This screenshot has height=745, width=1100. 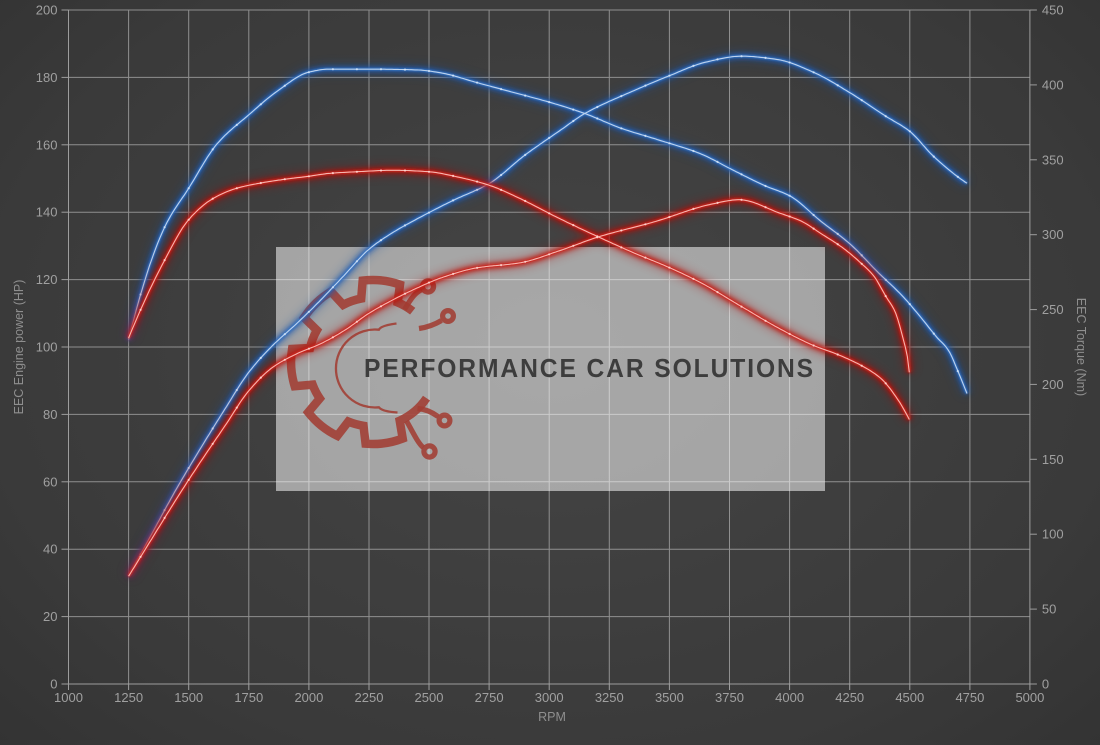 What do you see at coordinates (47, 212) in the screenshot?
I see `svg-text: 140` at bounding box center [47, 212].